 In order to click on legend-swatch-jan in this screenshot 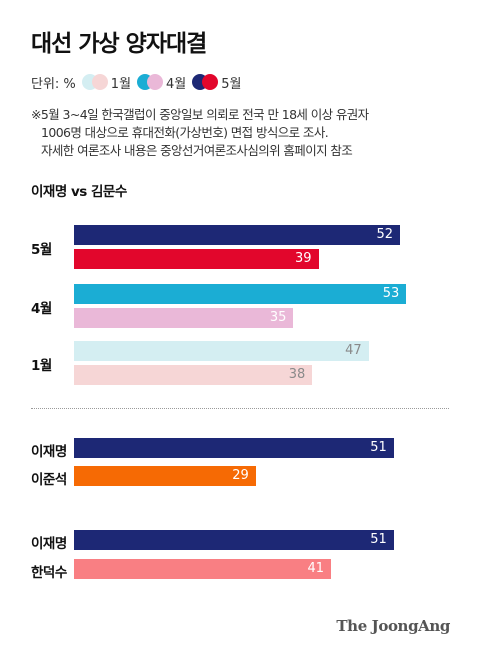, I will do `click(94, 82)`.